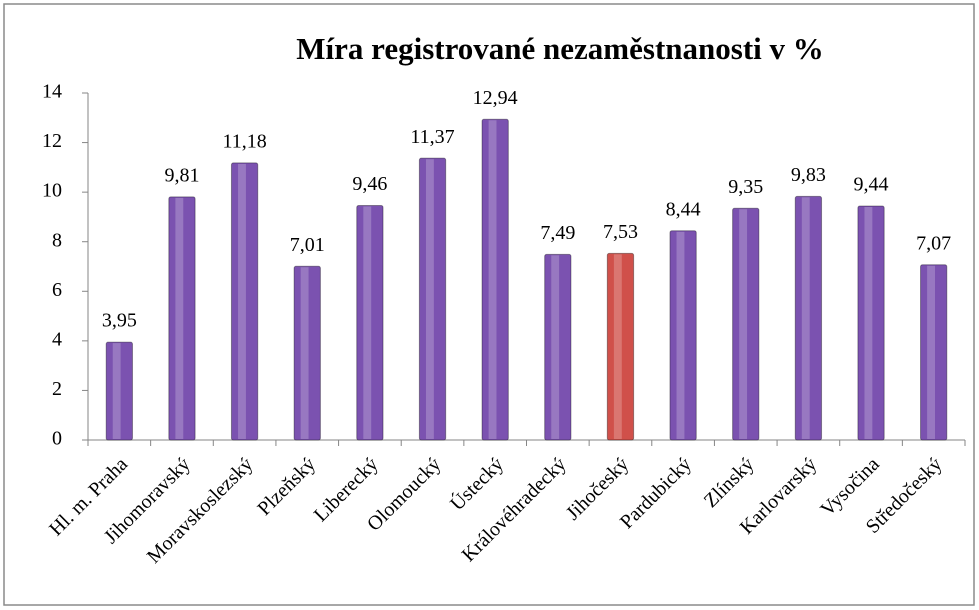 The image size is (979, 610). I want to click on data-label: 9,46, so click(369, 184).